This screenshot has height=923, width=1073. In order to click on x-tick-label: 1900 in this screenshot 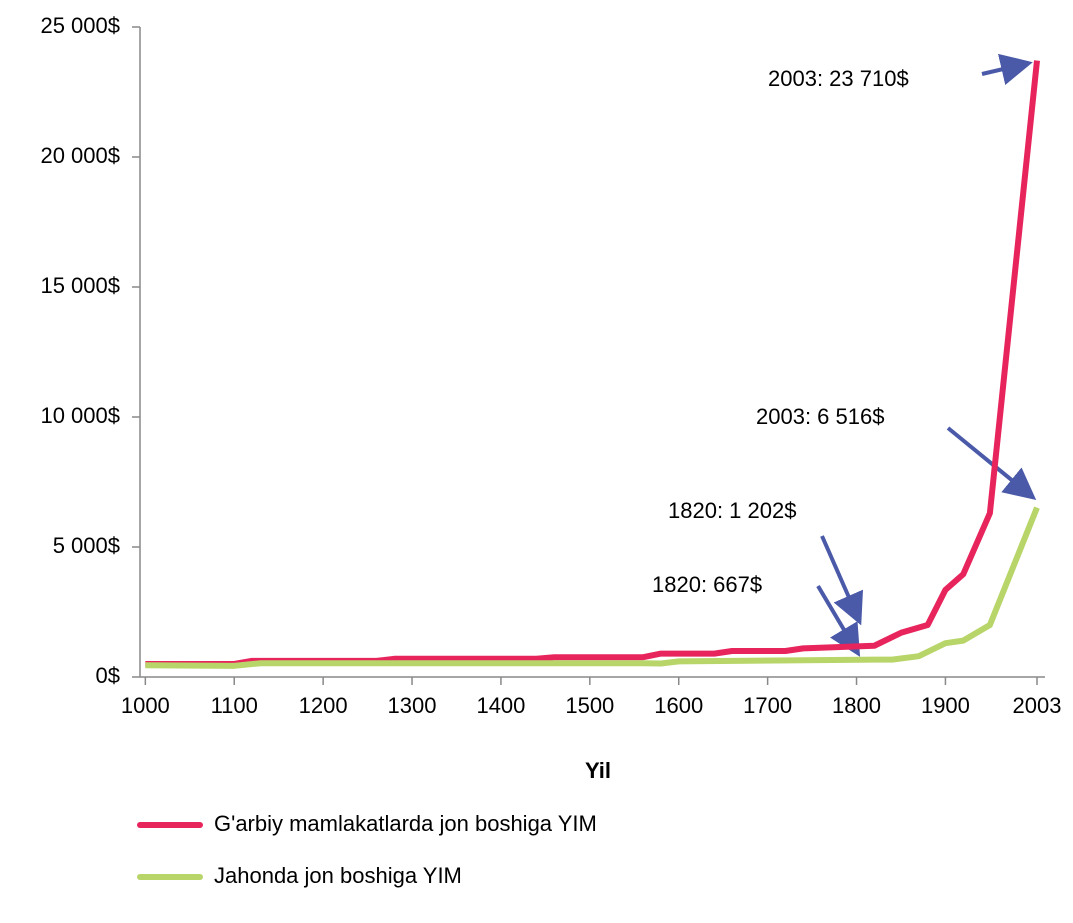, I will do `click(945, 705)`.